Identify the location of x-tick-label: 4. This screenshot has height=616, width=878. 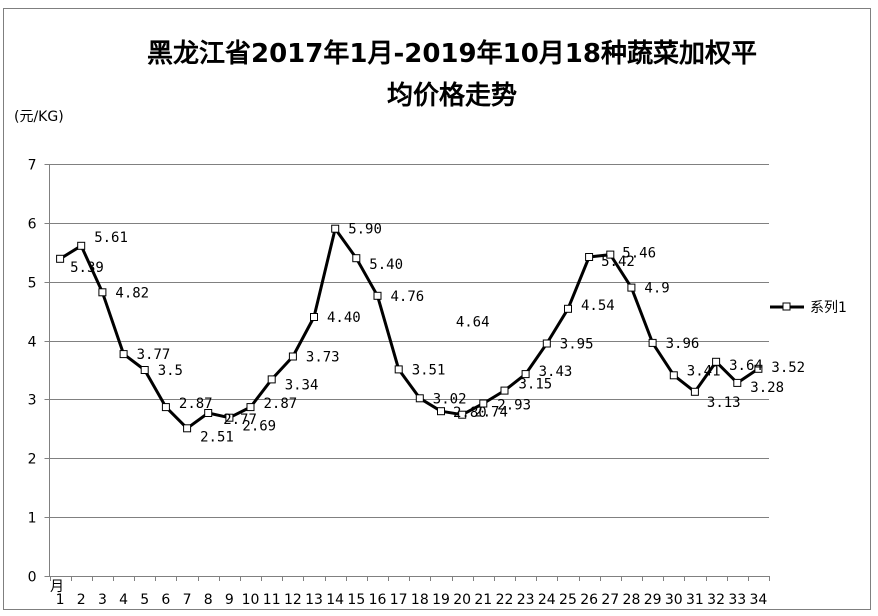
(123, 600).